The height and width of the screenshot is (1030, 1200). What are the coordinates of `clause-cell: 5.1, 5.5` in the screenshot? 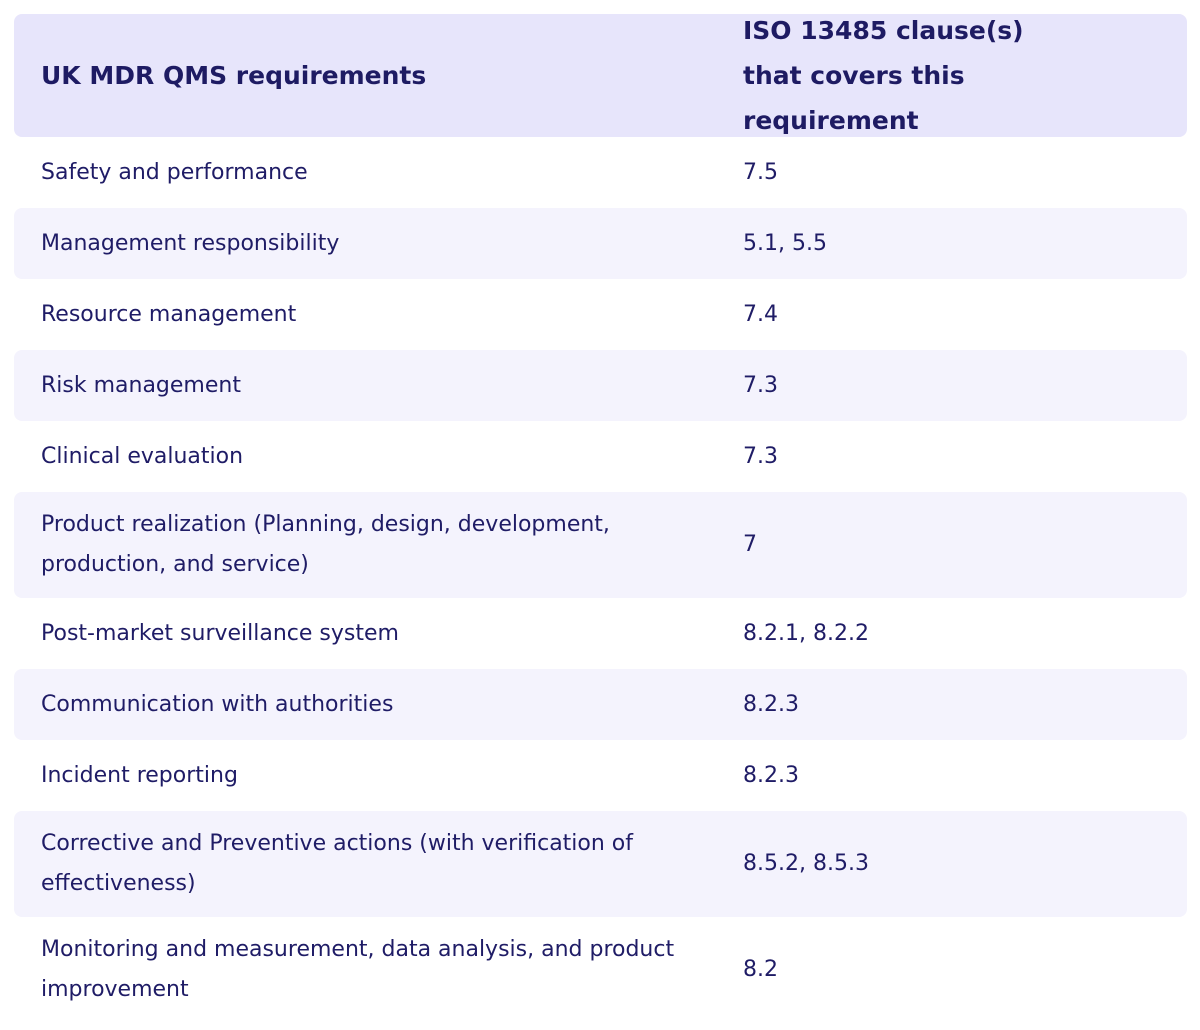 It's located at (785, 243).